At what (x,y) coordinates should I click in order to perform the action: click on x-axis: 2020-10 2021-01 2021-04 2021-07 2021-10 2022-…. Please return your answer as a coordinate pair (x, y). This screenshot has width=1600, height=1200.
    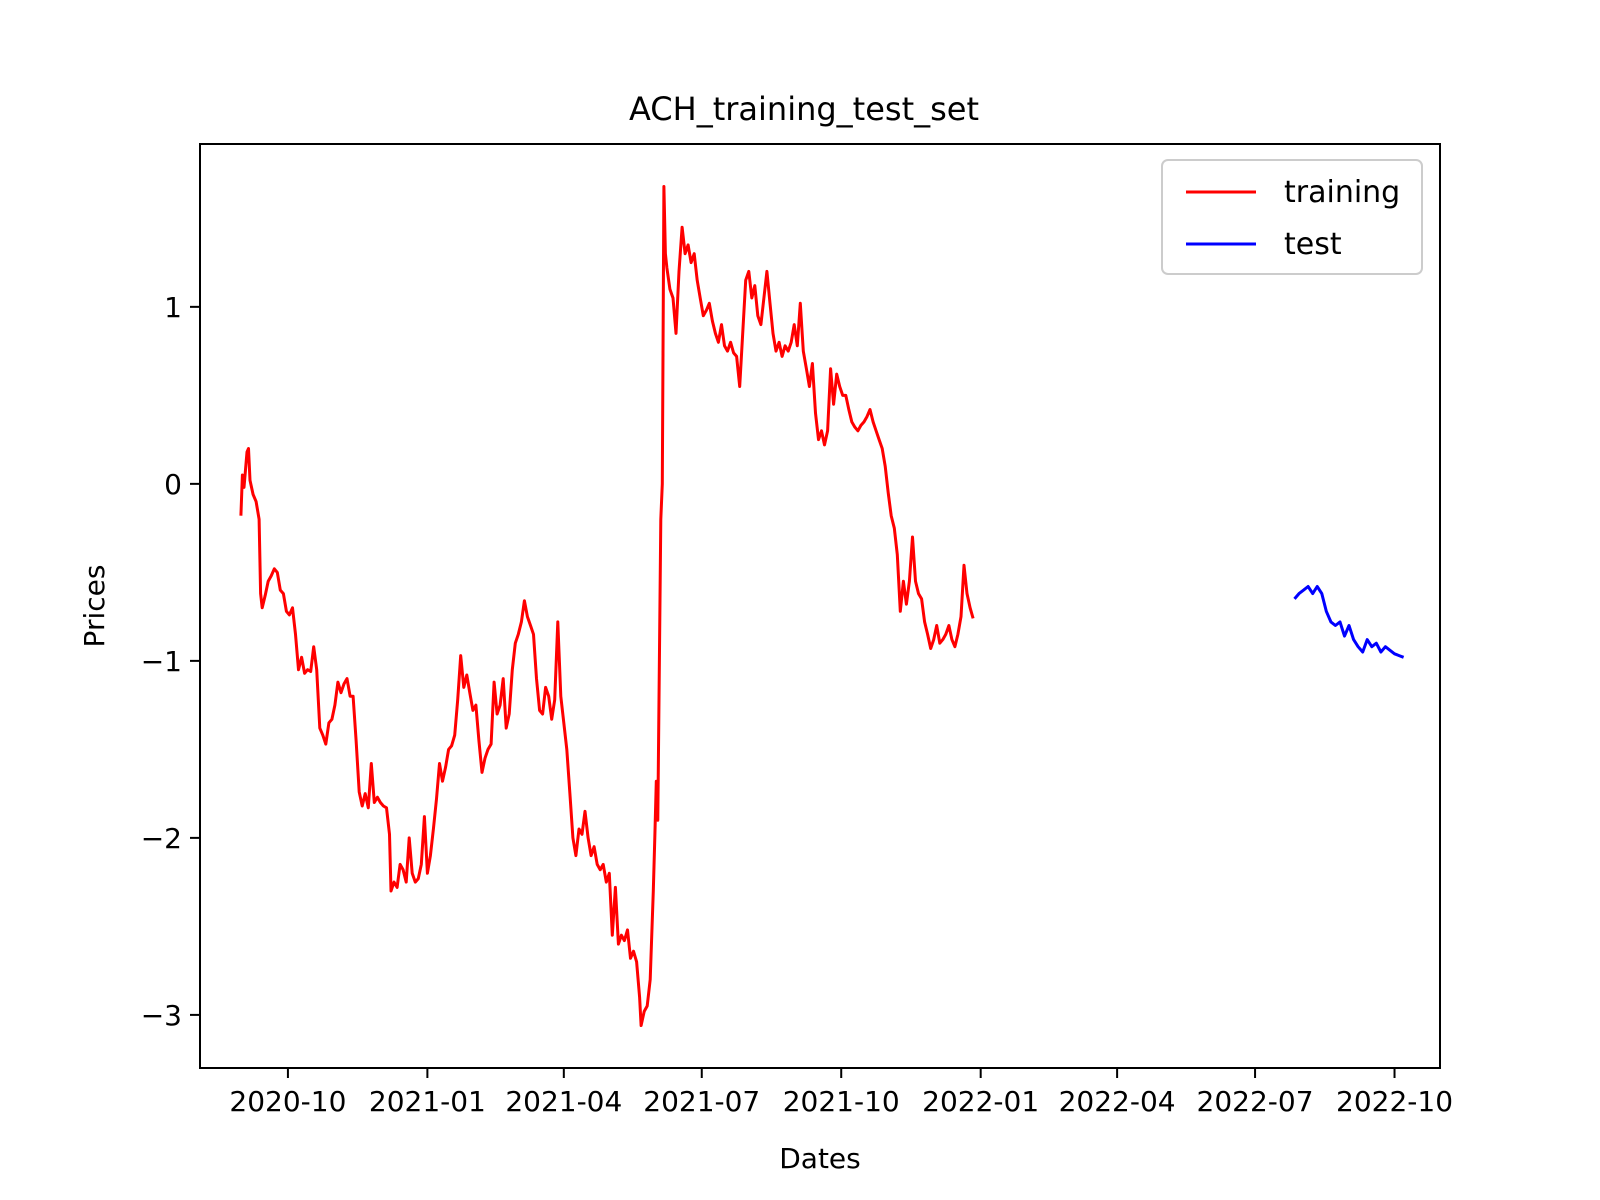
    Looking at the image, I should click on (841, 1093).